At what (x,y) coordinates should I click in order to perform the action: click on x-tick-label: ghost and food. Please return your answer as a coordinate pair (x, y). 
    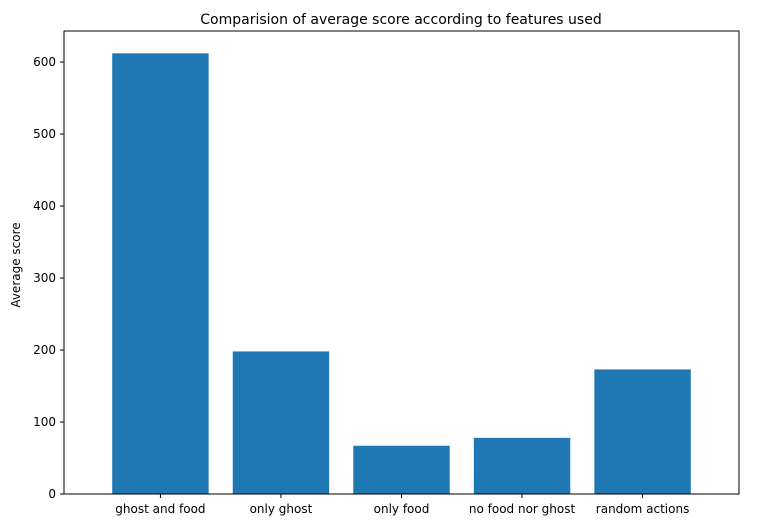
    Looking at the image, I should click on (160, 509).